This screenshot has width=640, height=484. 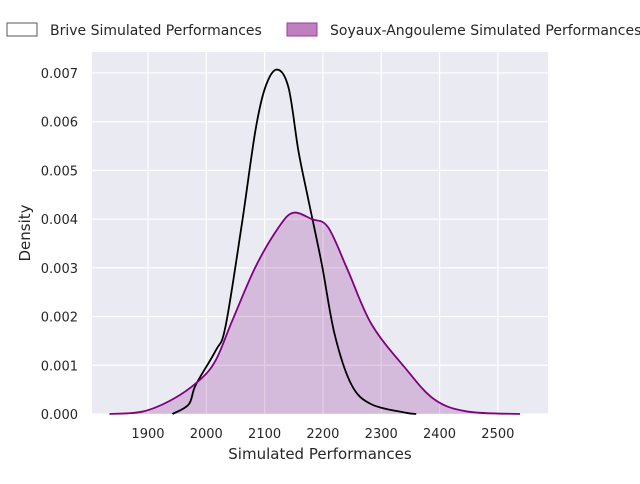 What do you see at coordinates (439, 434) in the screenshot?
I see `x-tick-label: 2400` at bounding box center [439, 434].